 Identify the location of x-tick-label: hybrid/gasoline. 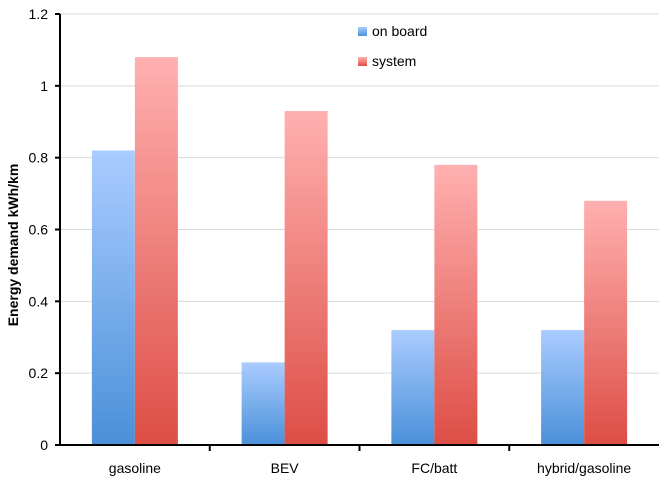
(584, 468).